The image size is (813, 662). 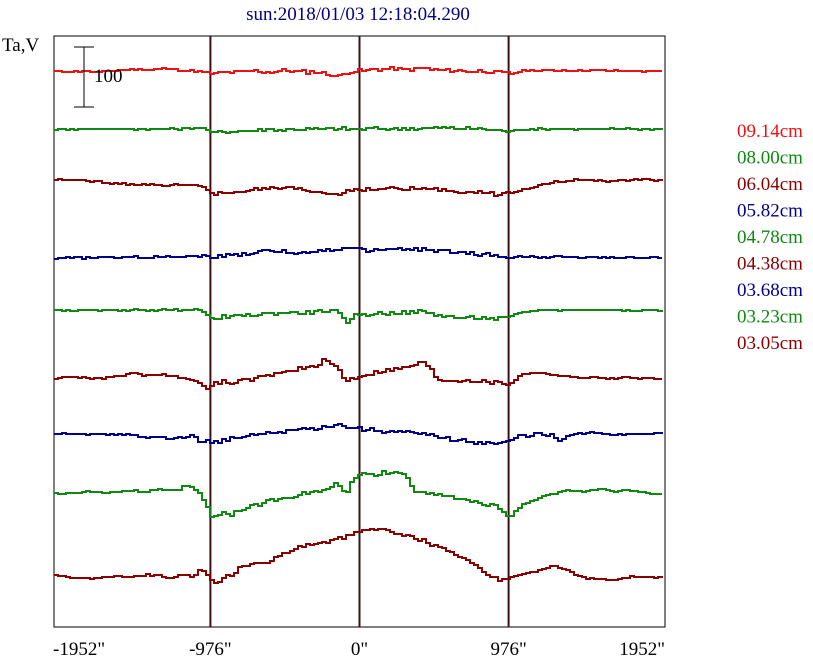 I want to click on legend-entry: 06.04cm, so click(x=770, y=184).